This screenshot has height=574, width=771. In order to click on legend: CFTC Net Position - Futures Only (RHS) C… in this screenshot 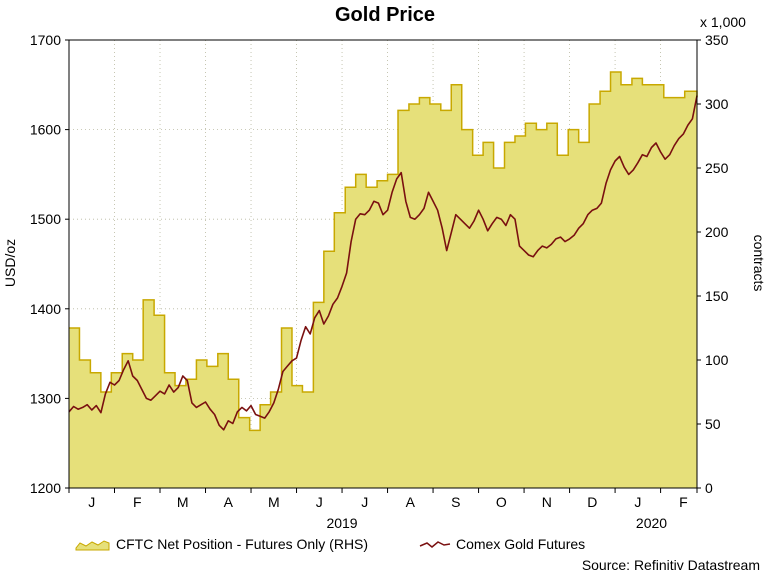, I will do `click(330, 544)`.